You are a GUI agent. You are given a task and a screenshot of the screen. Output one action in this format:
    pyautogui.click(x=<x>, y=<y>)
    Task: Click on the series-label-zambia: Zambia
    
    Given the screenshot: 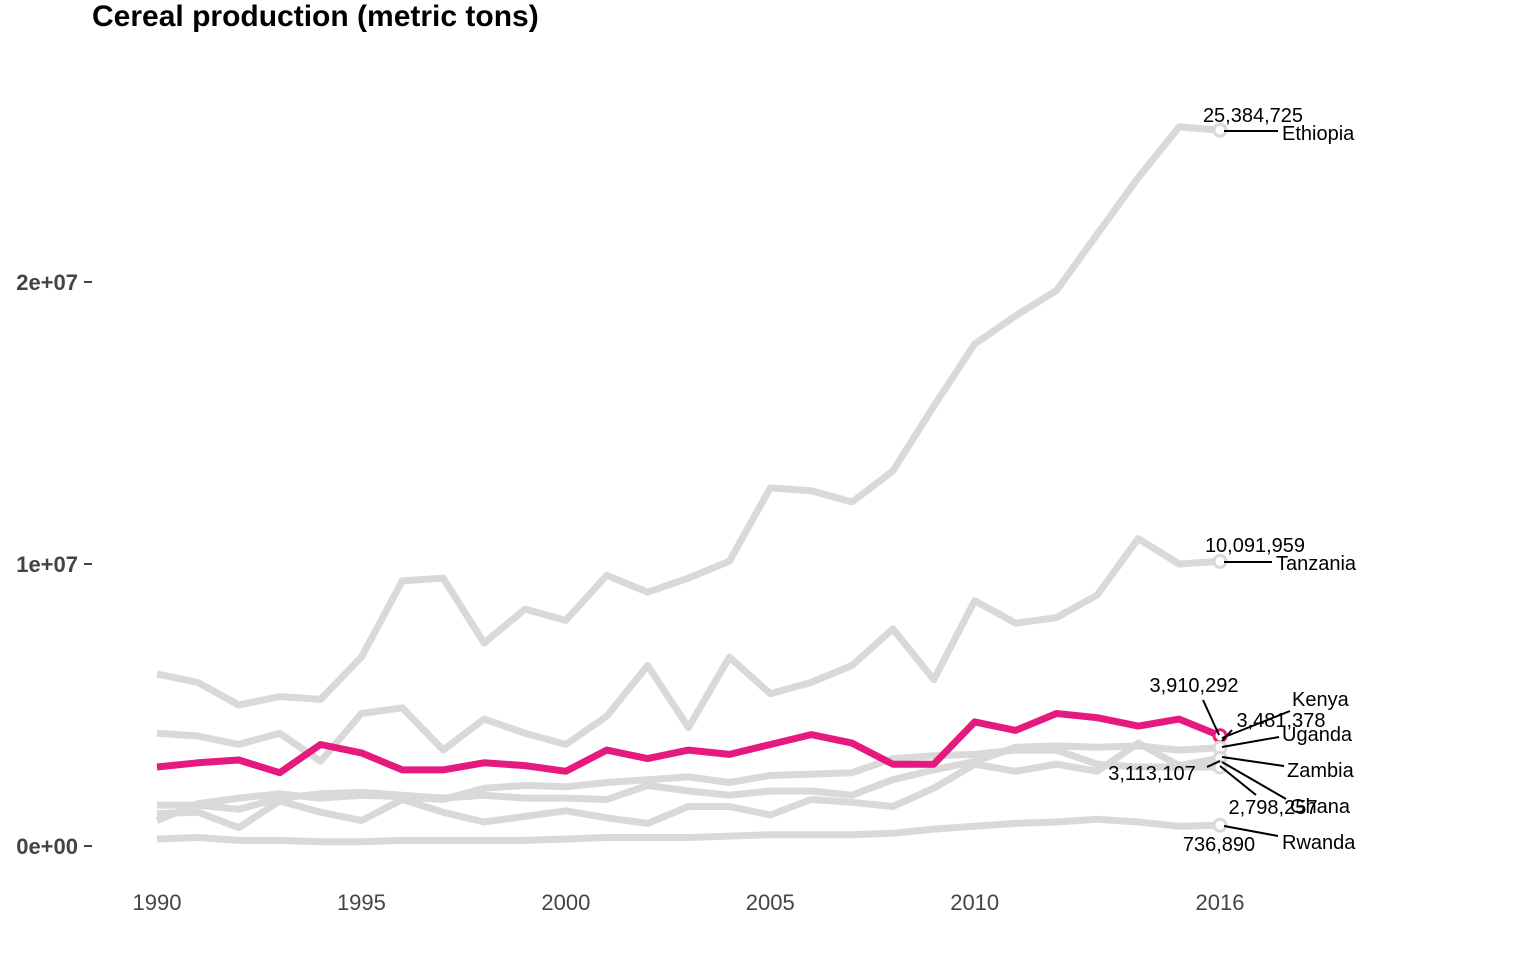 What is the action you would take?
    pyautogui.click(x=1321, y=771)
    